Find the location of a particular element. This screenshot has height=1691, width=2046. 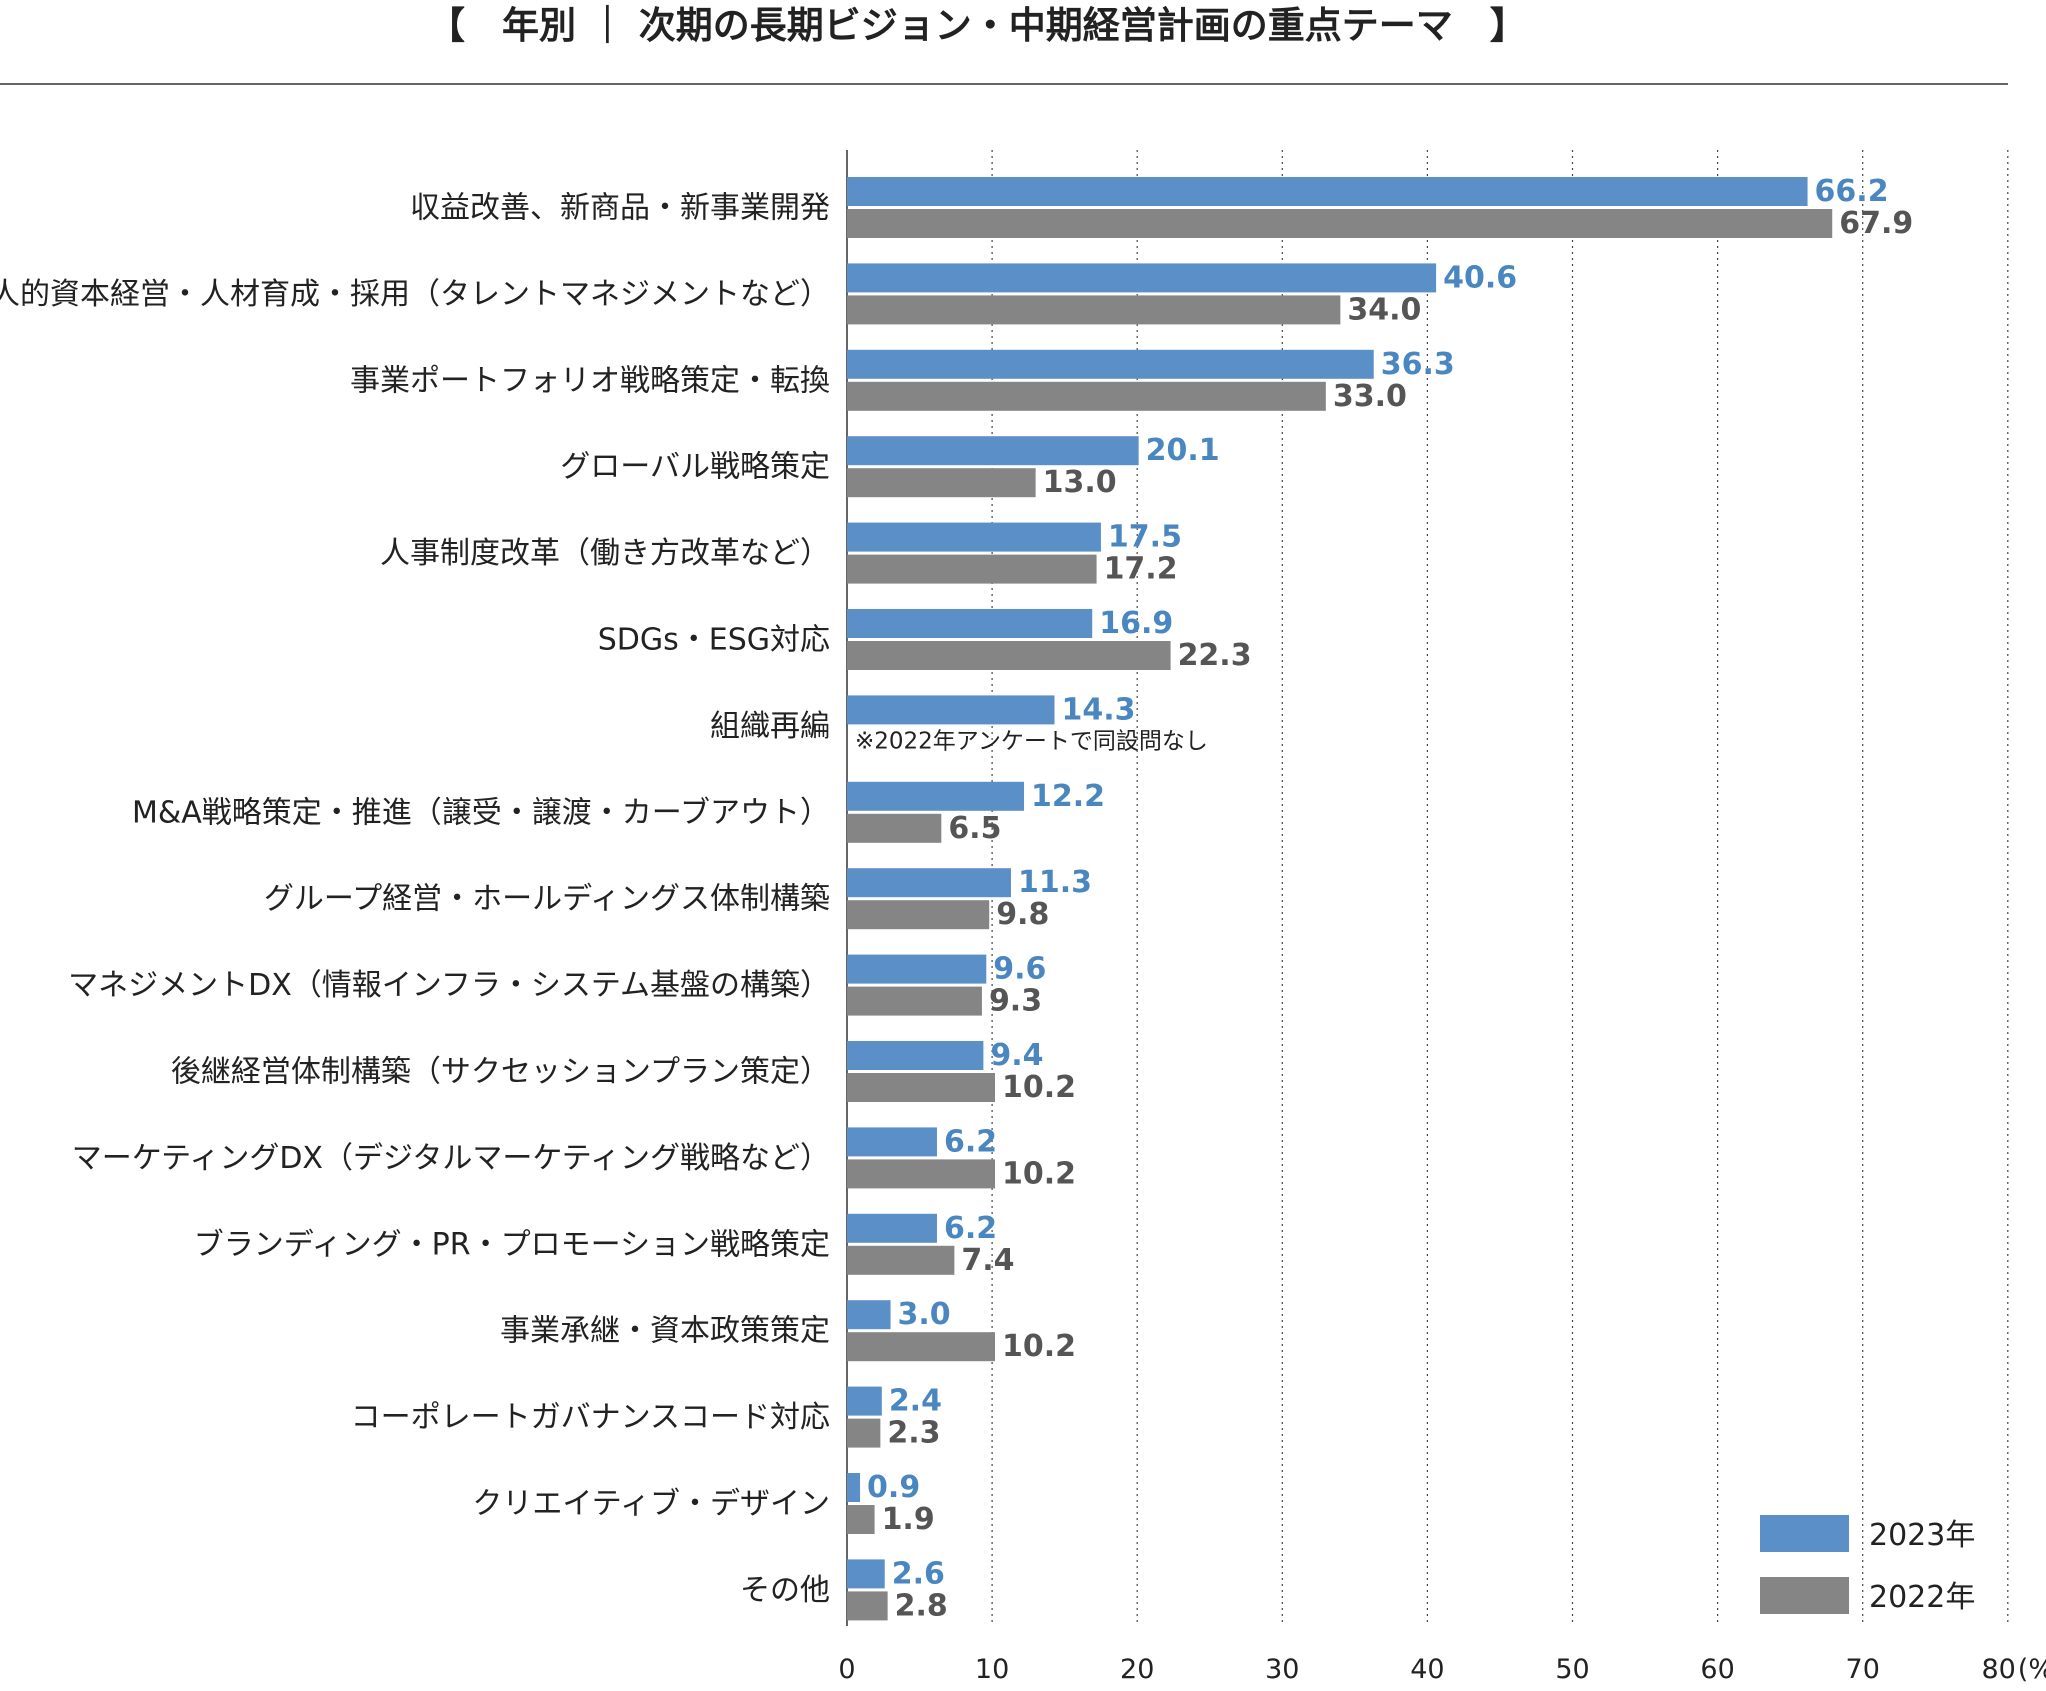

x-tick-label: 70 is located at coordinates (1863, 1669).